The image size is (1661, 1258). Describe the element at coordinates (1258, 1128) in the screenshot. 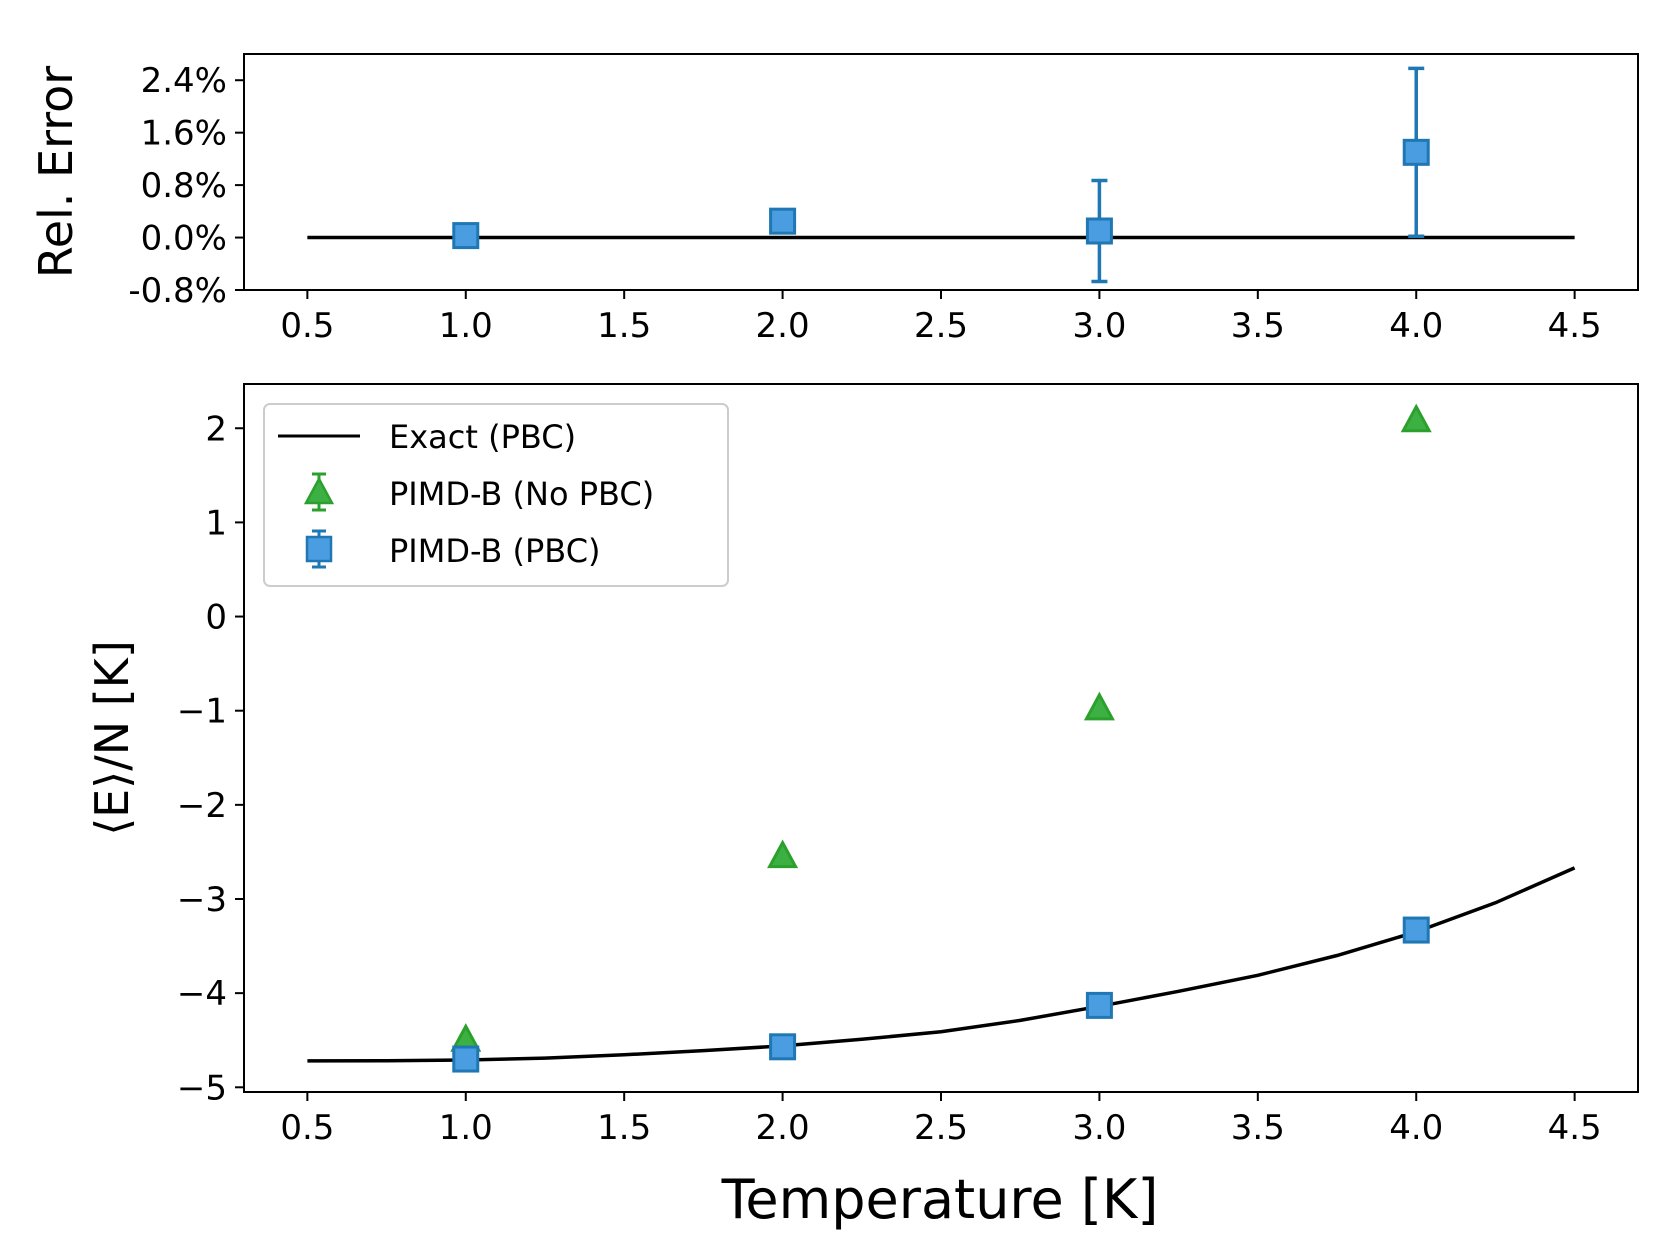

I see `bottom-x-tick-label: 3.5` at that location.